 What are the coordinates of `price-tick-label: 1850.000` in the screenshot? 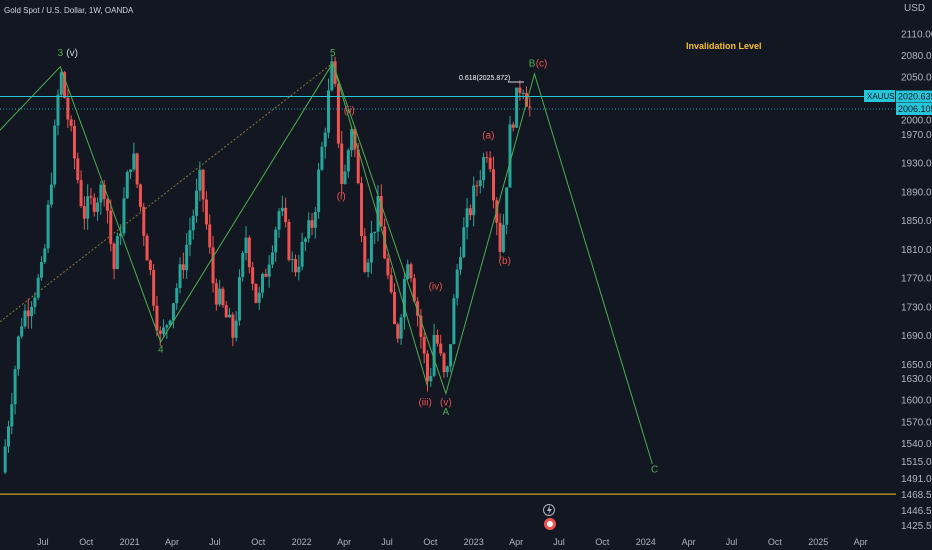 It's located at (916, 221).